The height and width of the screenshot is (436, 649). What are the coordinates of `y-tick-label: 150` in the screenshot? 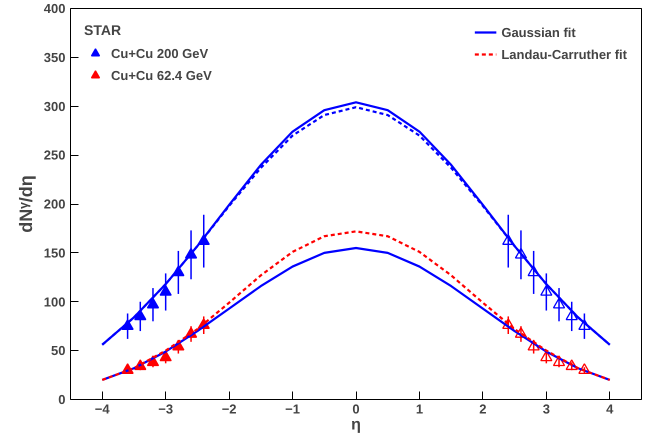 It's located at (55, 252).